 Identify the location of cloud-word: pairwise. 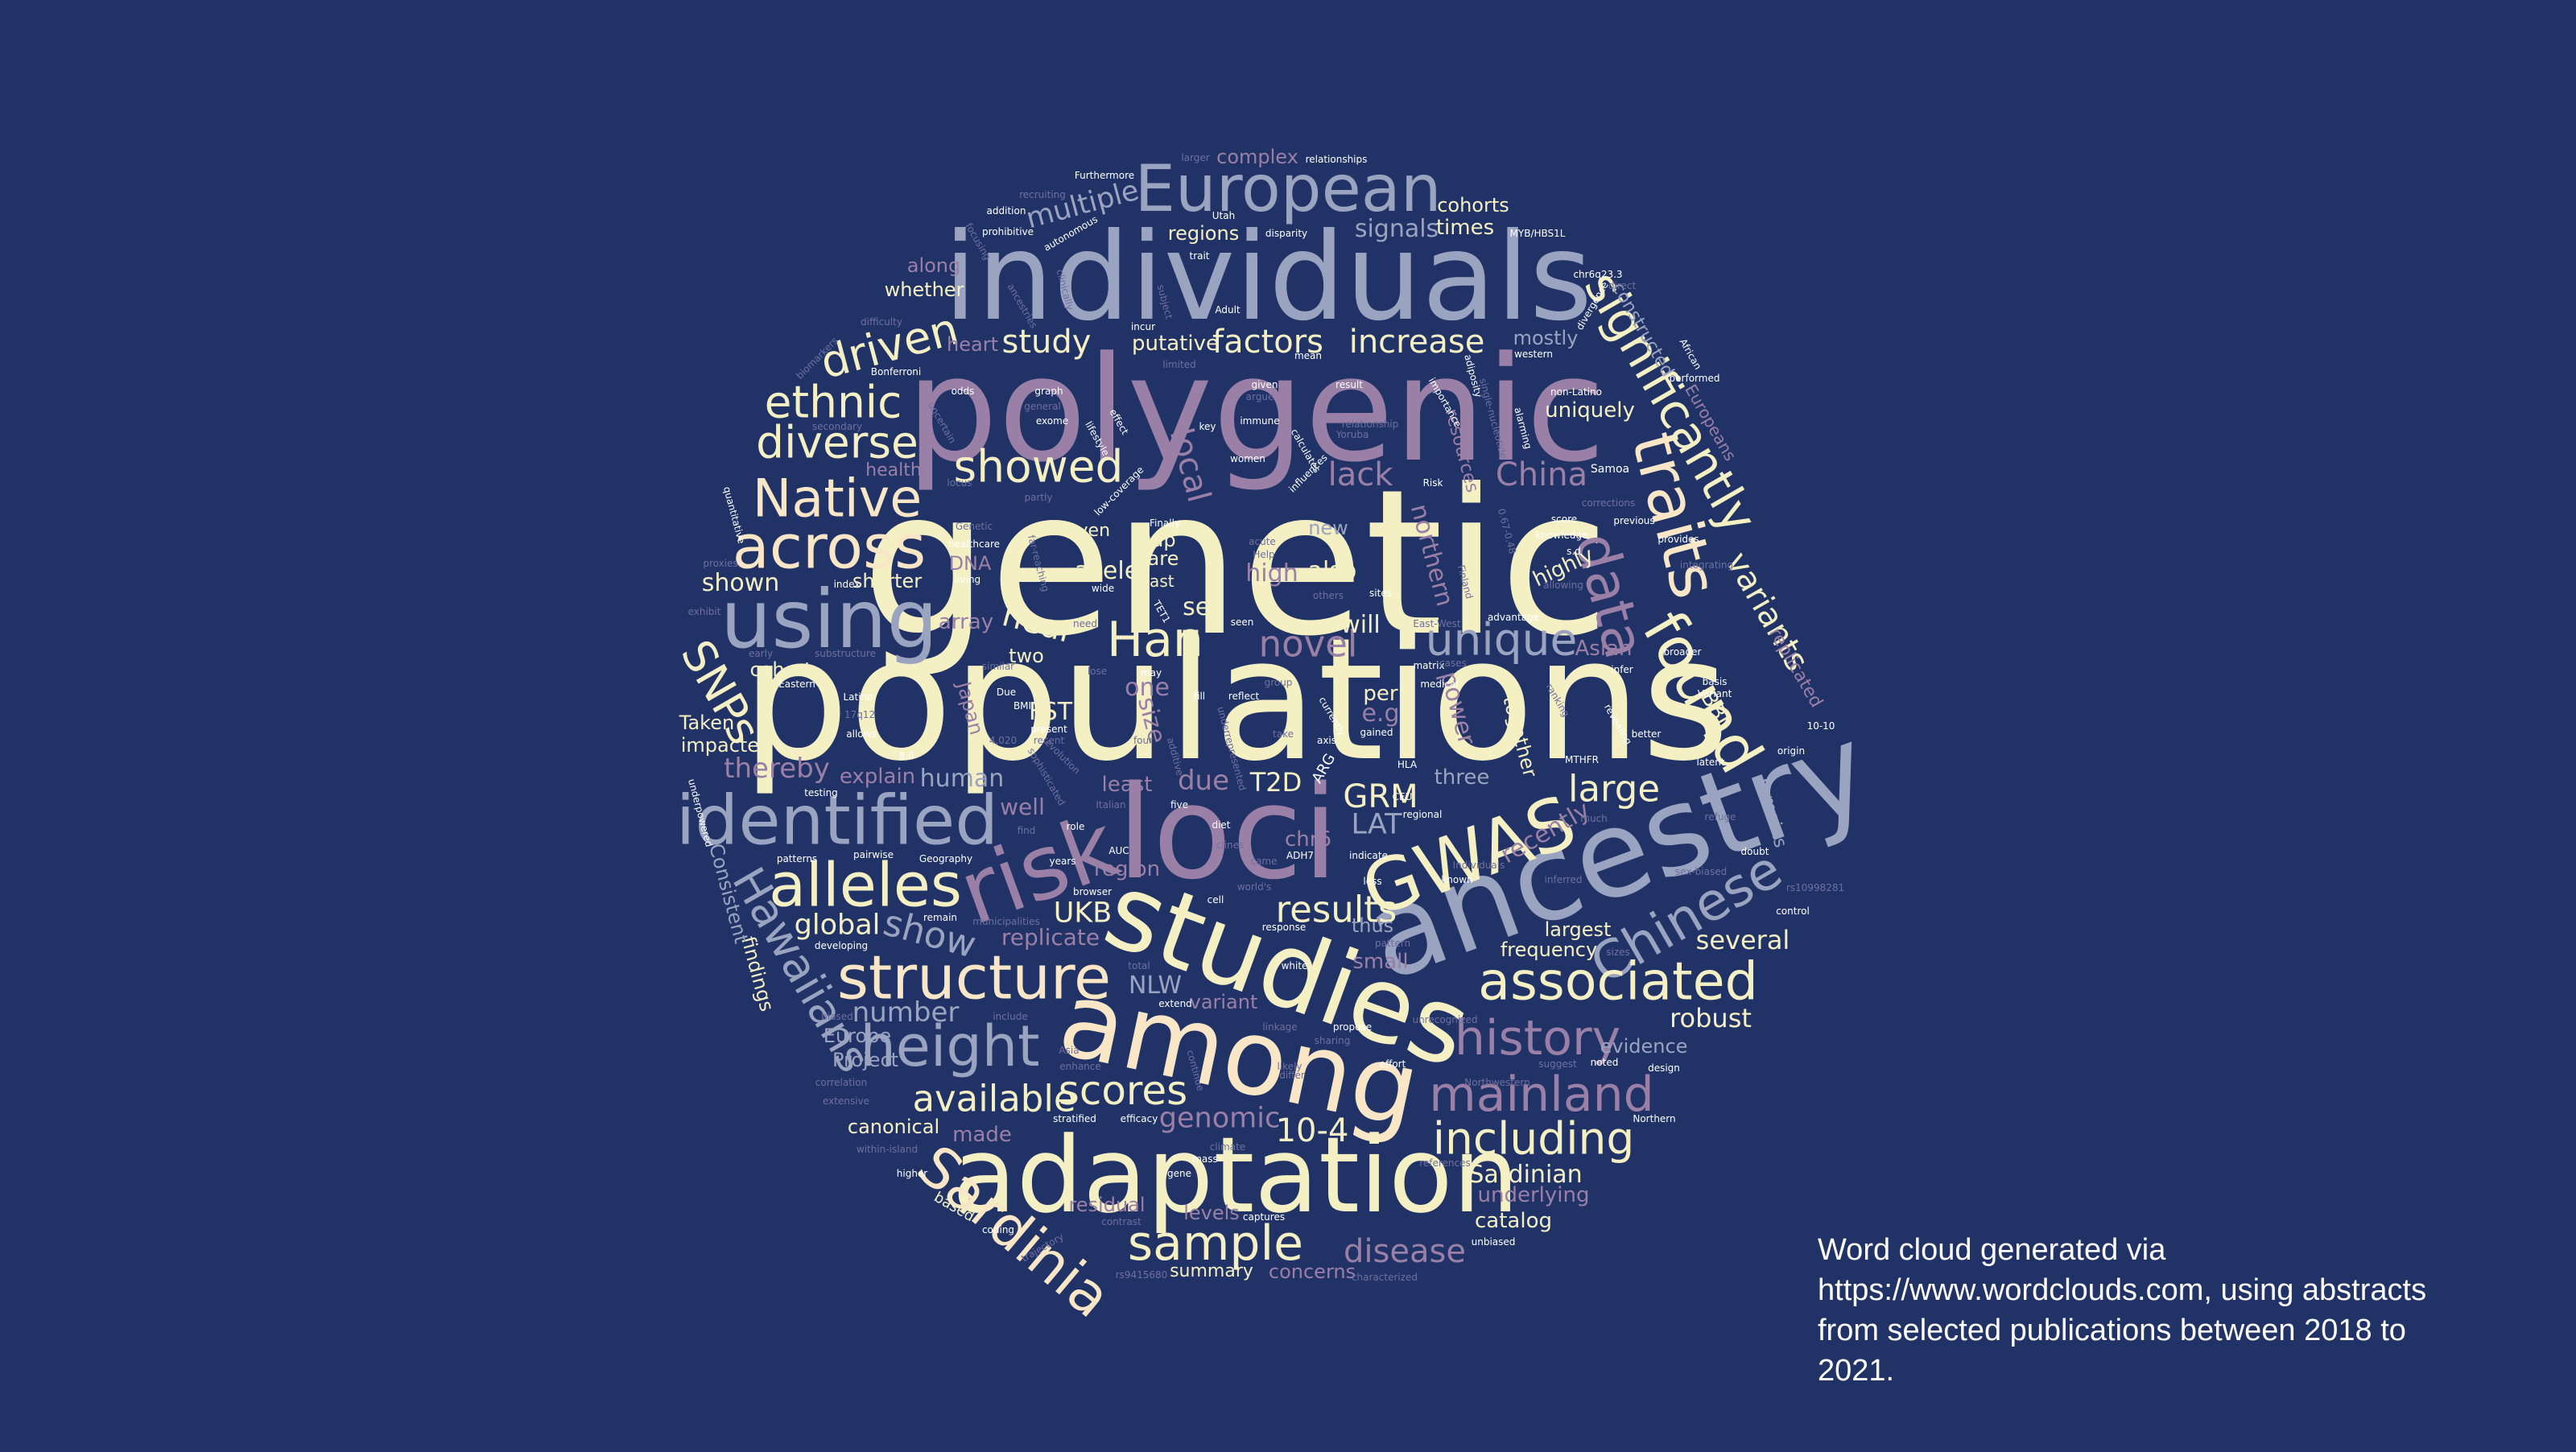
(873, 855).